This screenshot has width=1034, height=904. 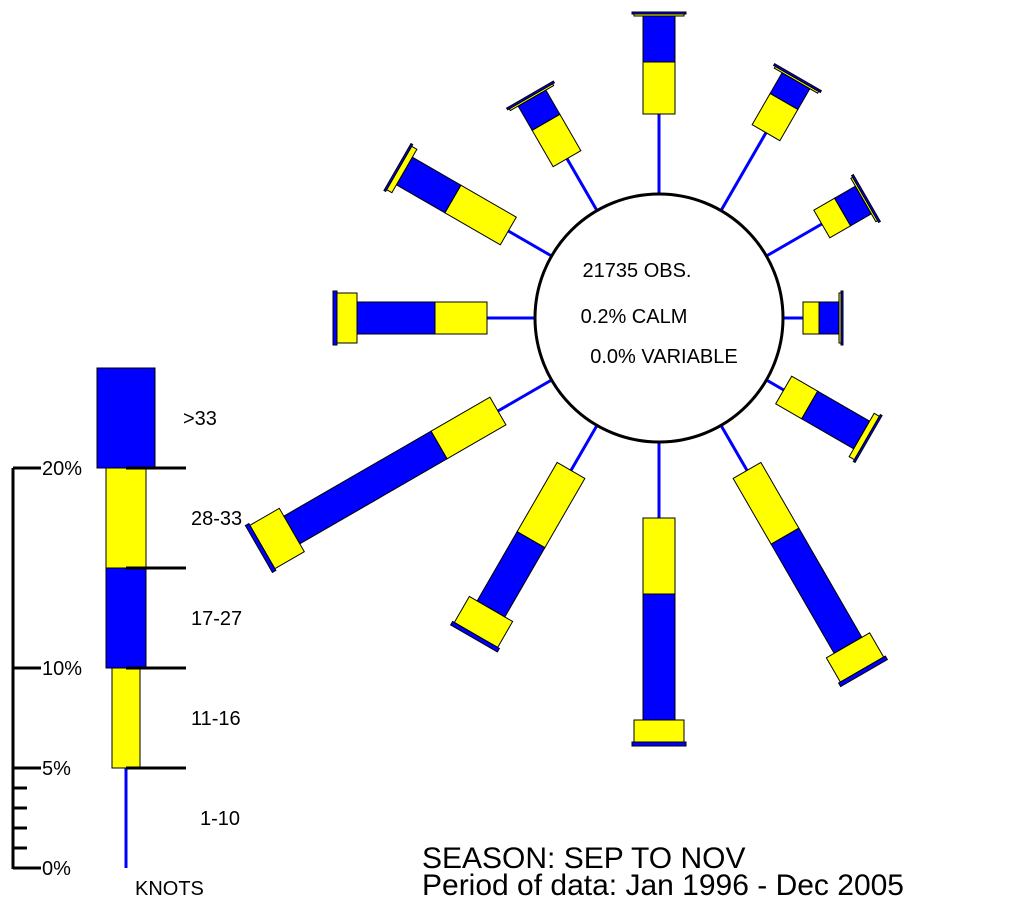 I want to click on obs-count-label: 21735 OBS., so click(x=637, y=271).